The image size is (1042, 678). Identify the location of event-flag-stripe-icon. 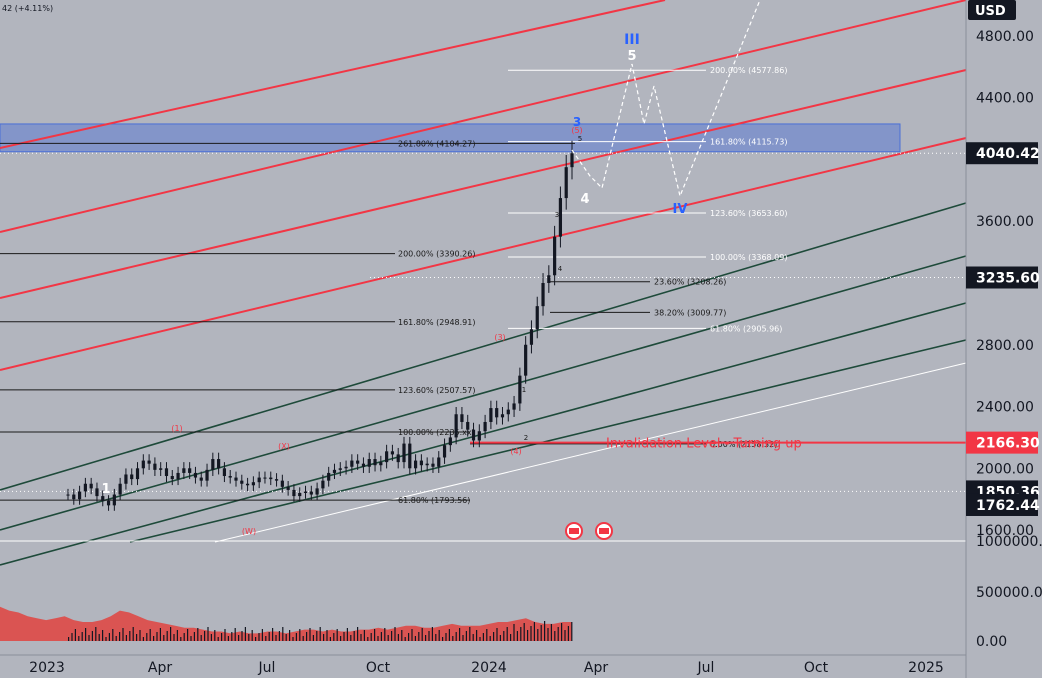
(574, 531).